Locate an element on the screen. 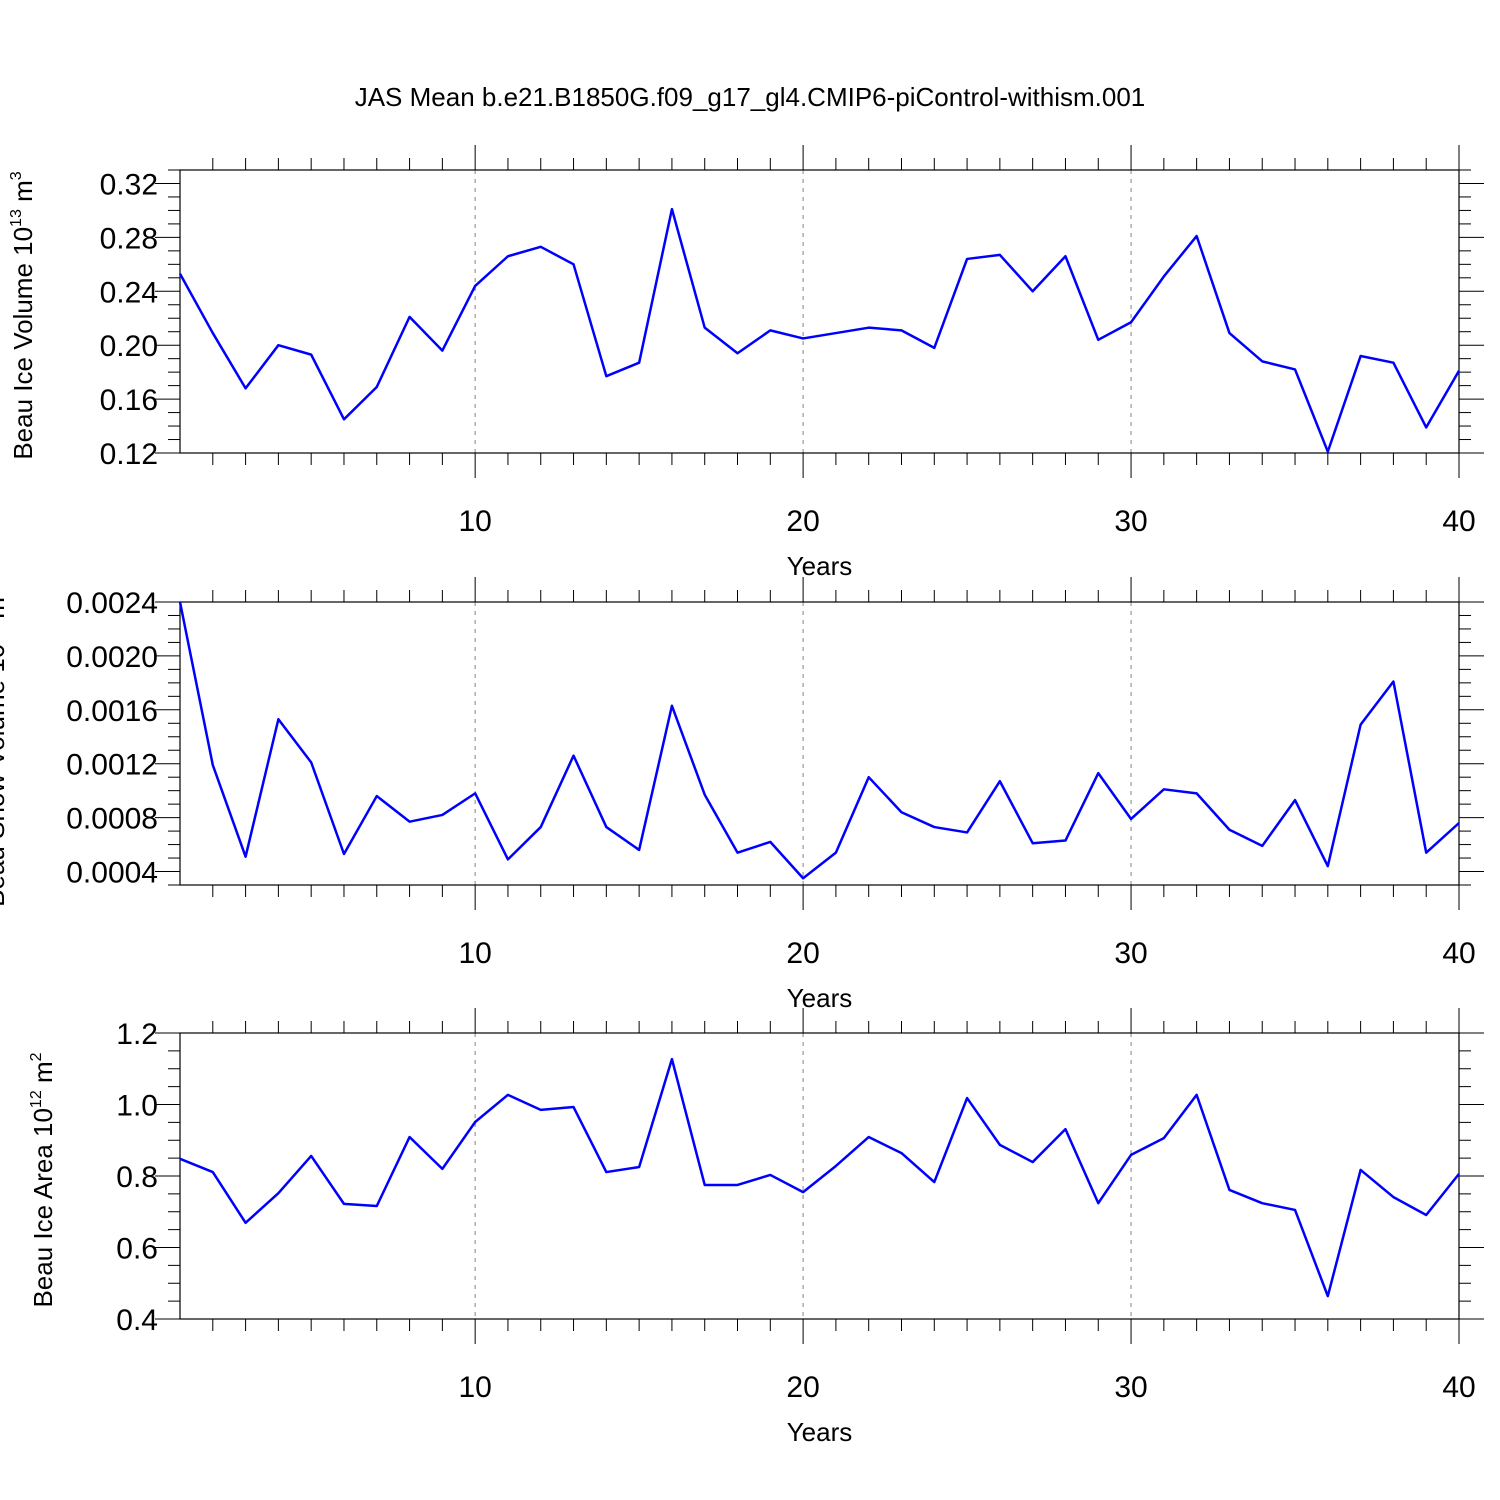 The image size is (1500, 1500). y-tick-label: 0.0008 is located at coordinates (112, 819).